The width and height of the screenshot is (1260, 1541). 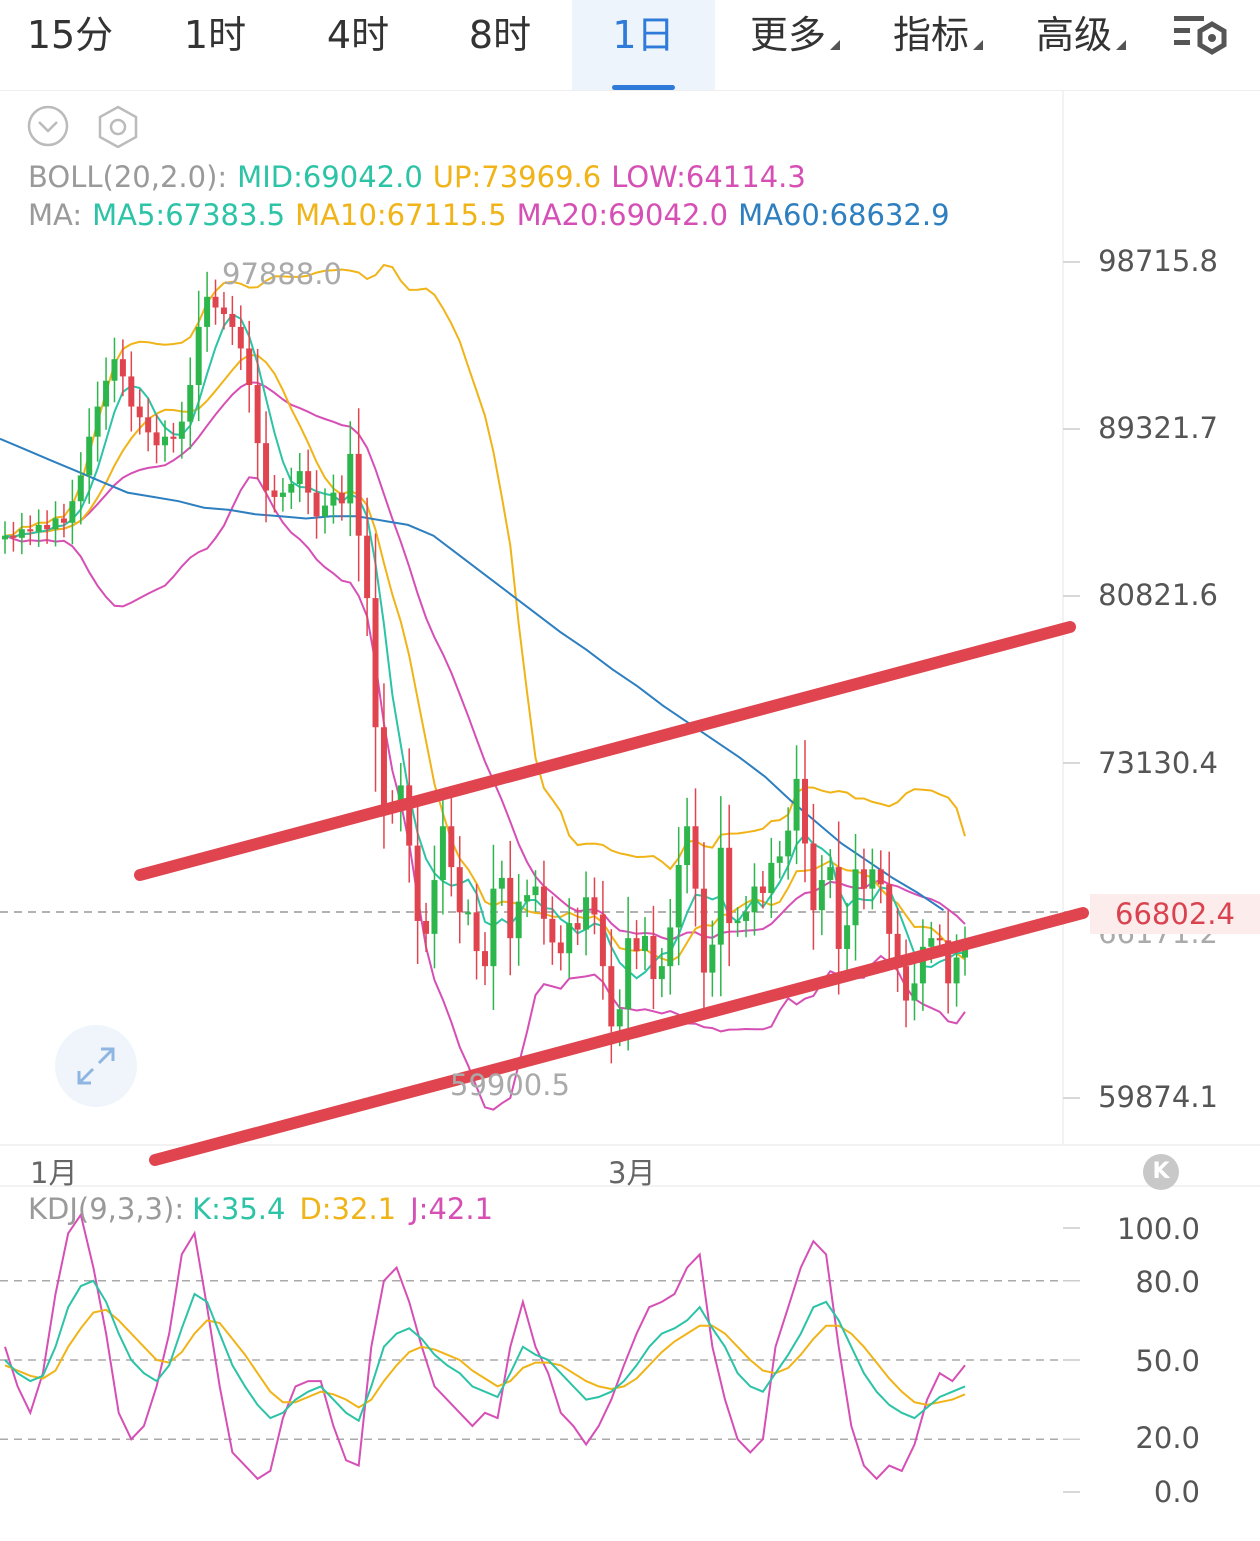 I want to click on kline-badge-icon: K, so click(x=1161, y=1172).